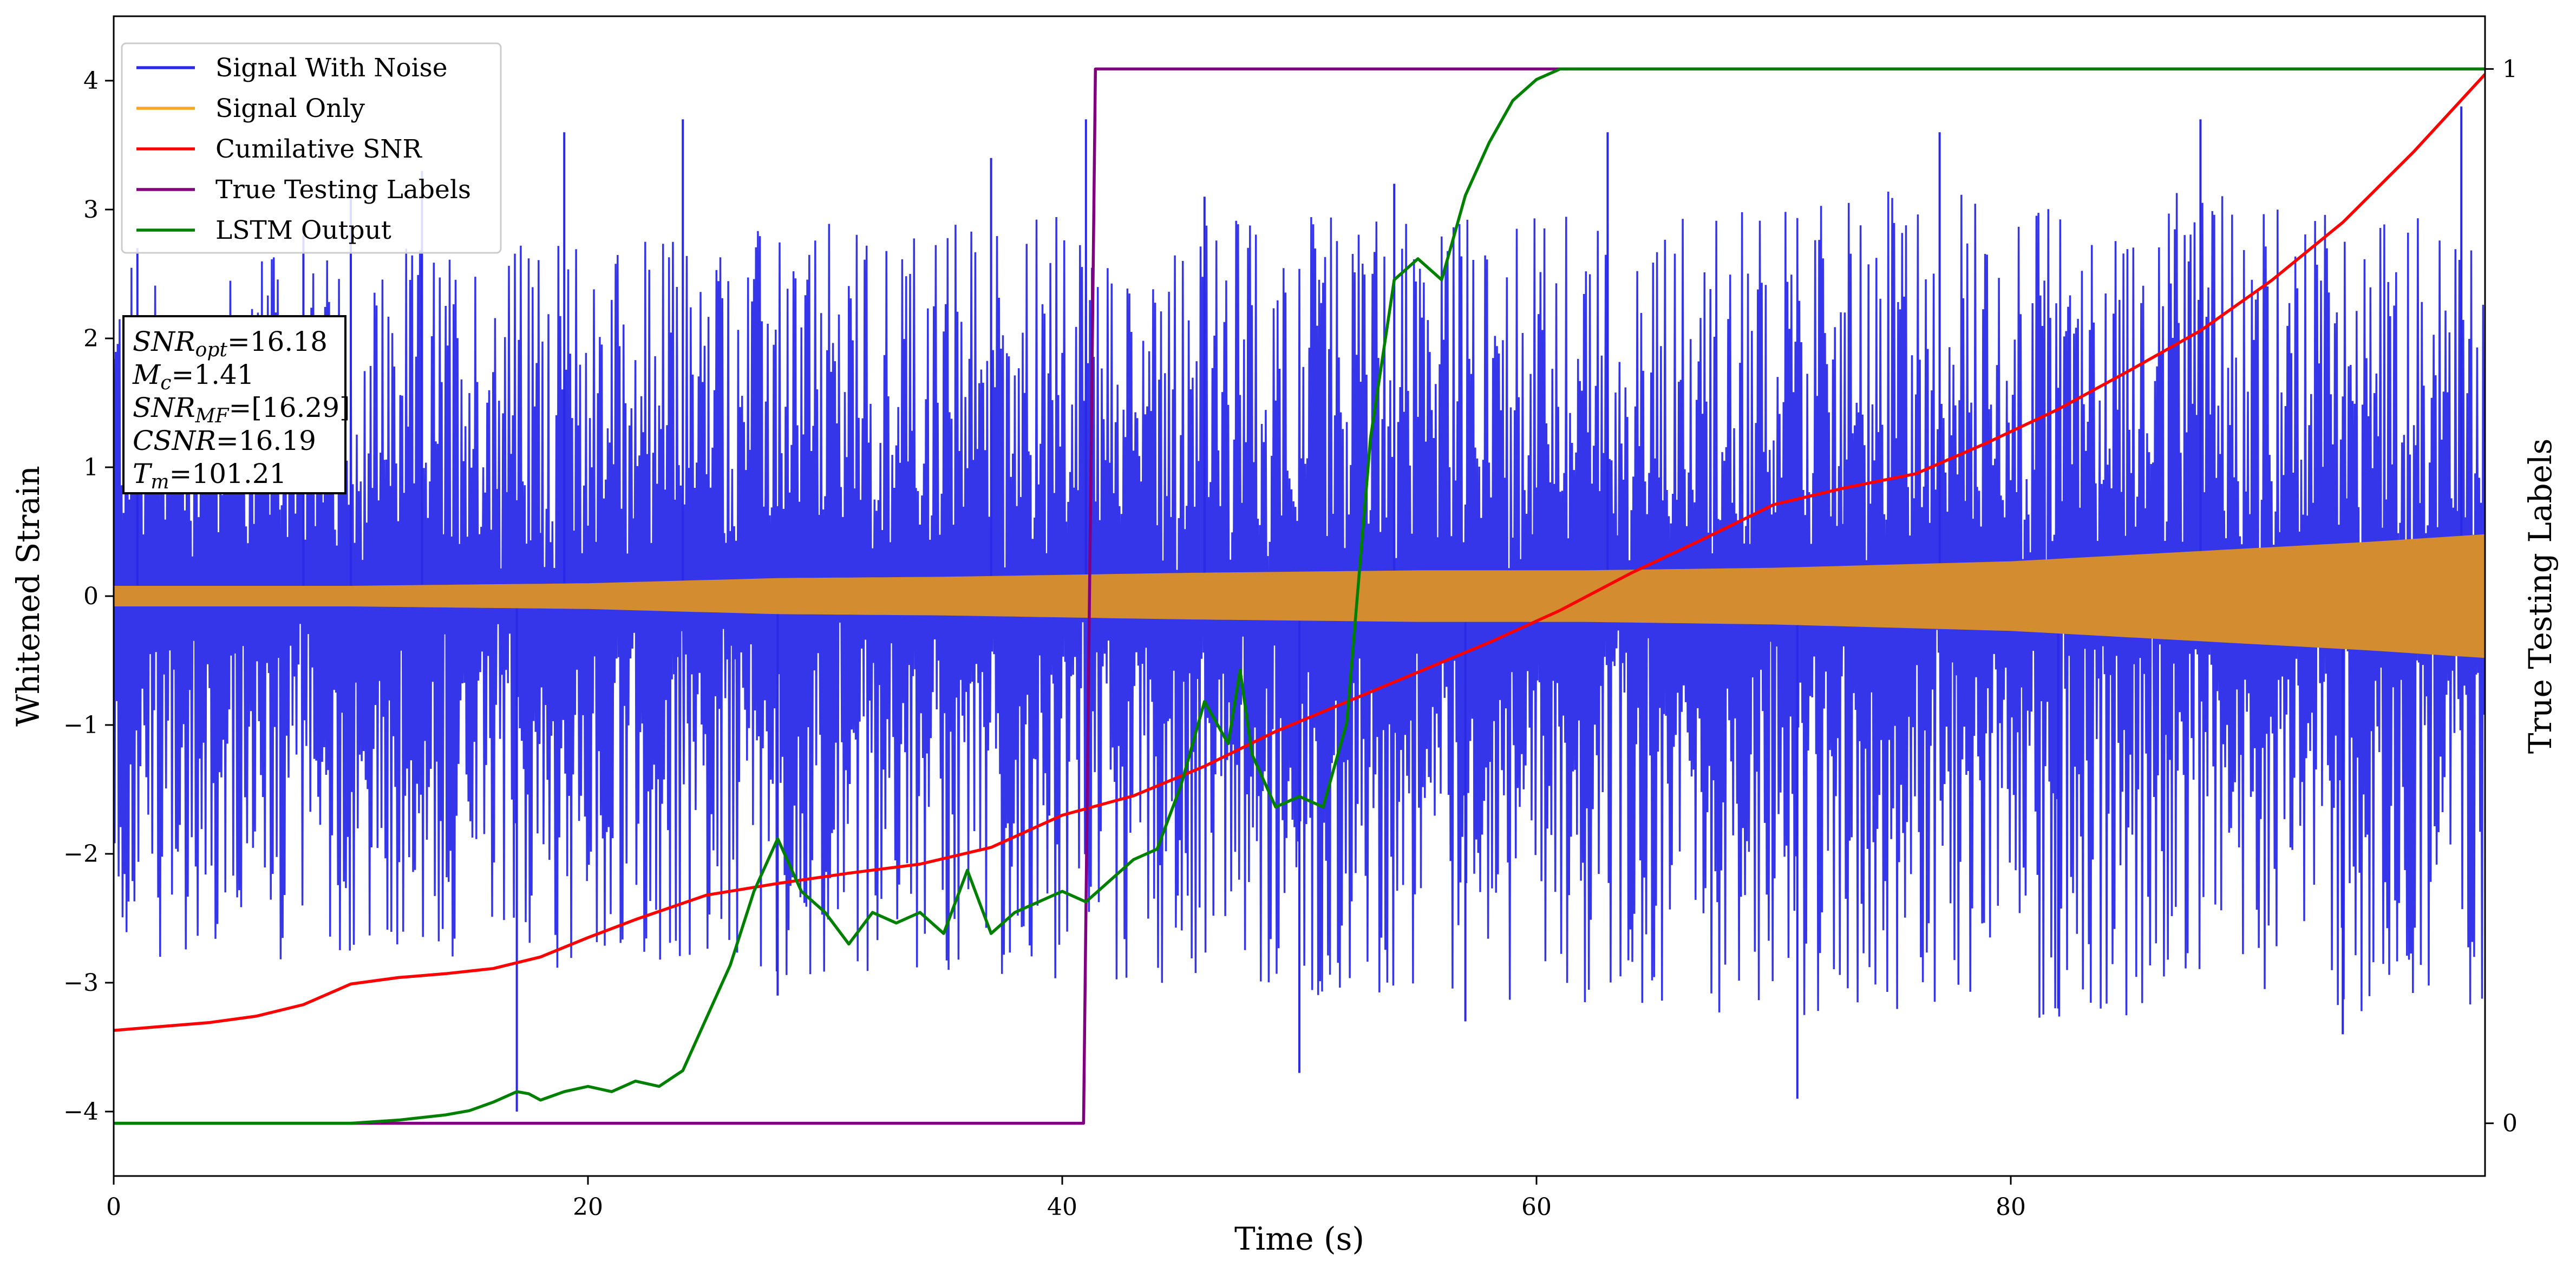 This screenshot has width=2576, height=1274. Describe the element at coordinates (81, 854) in the screenshot. I see `y-tick-label: −2` at that location.